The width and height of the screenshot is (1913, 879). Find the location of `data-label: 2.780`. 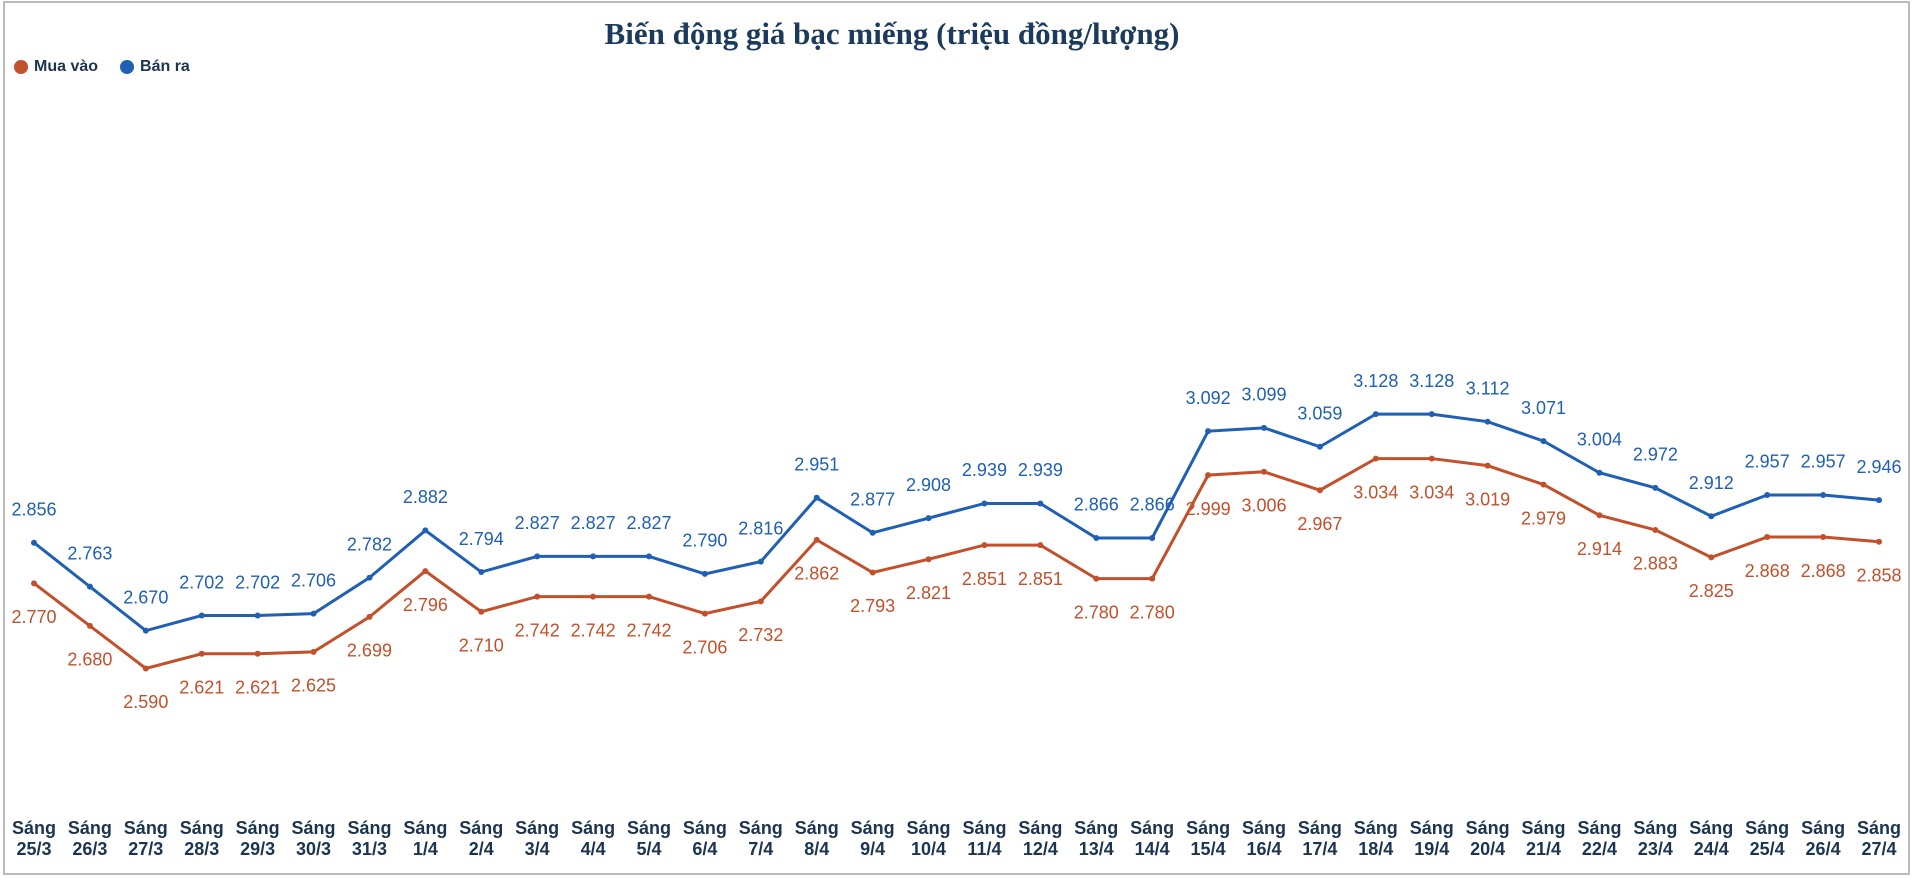

data-label: 2.780 is located at coordinates (1152, 612).